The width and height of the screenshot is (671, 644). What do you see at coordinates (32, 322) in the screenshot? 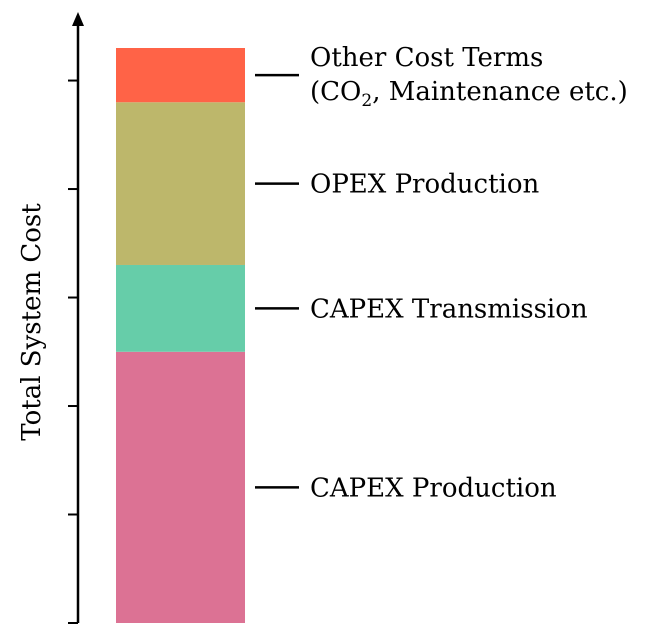
I see `y-axis-label: Total System Cost` at bounding box center [32, 322].